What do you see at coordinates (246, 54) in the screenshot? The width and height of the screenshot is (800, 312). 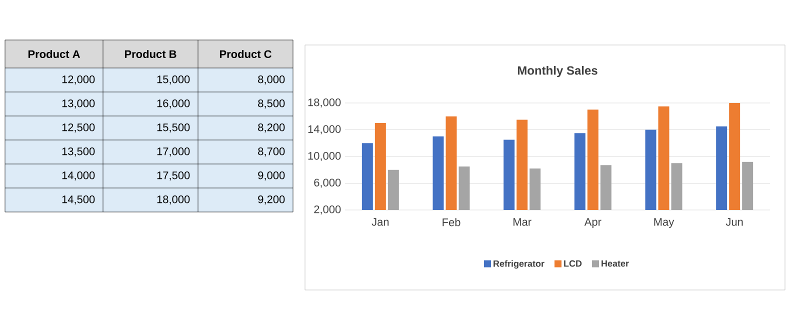 I see `text: Product C` at bounding box center [246, 54].